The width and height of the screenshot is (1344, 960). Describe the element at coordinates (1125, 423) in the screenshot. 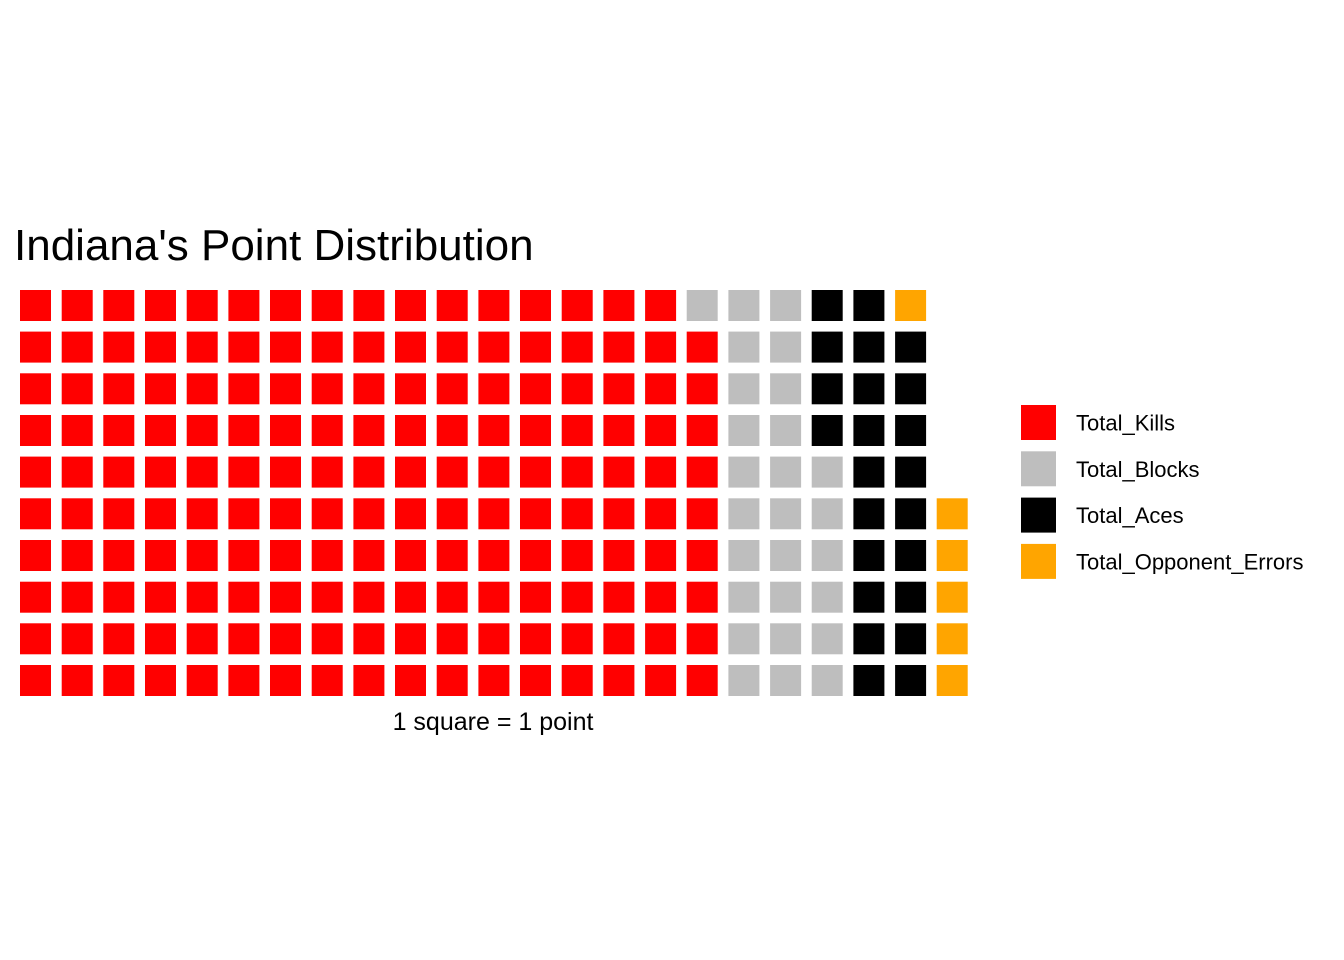

I see `legend-label: Total_Kills` at that location.